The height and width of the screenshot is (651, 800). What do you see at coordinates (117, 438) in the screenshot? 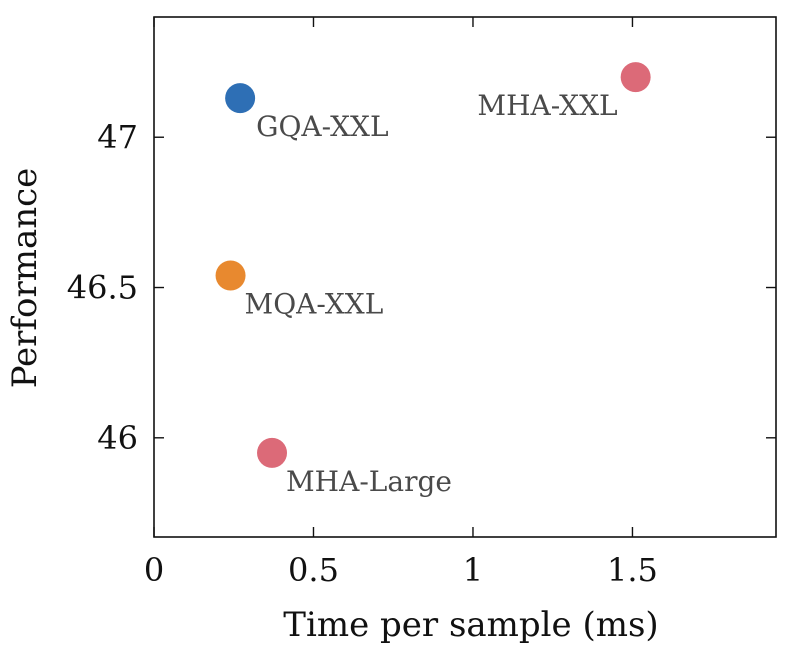
I see `y-tick-label: 46` at bounding box center [117, 438].